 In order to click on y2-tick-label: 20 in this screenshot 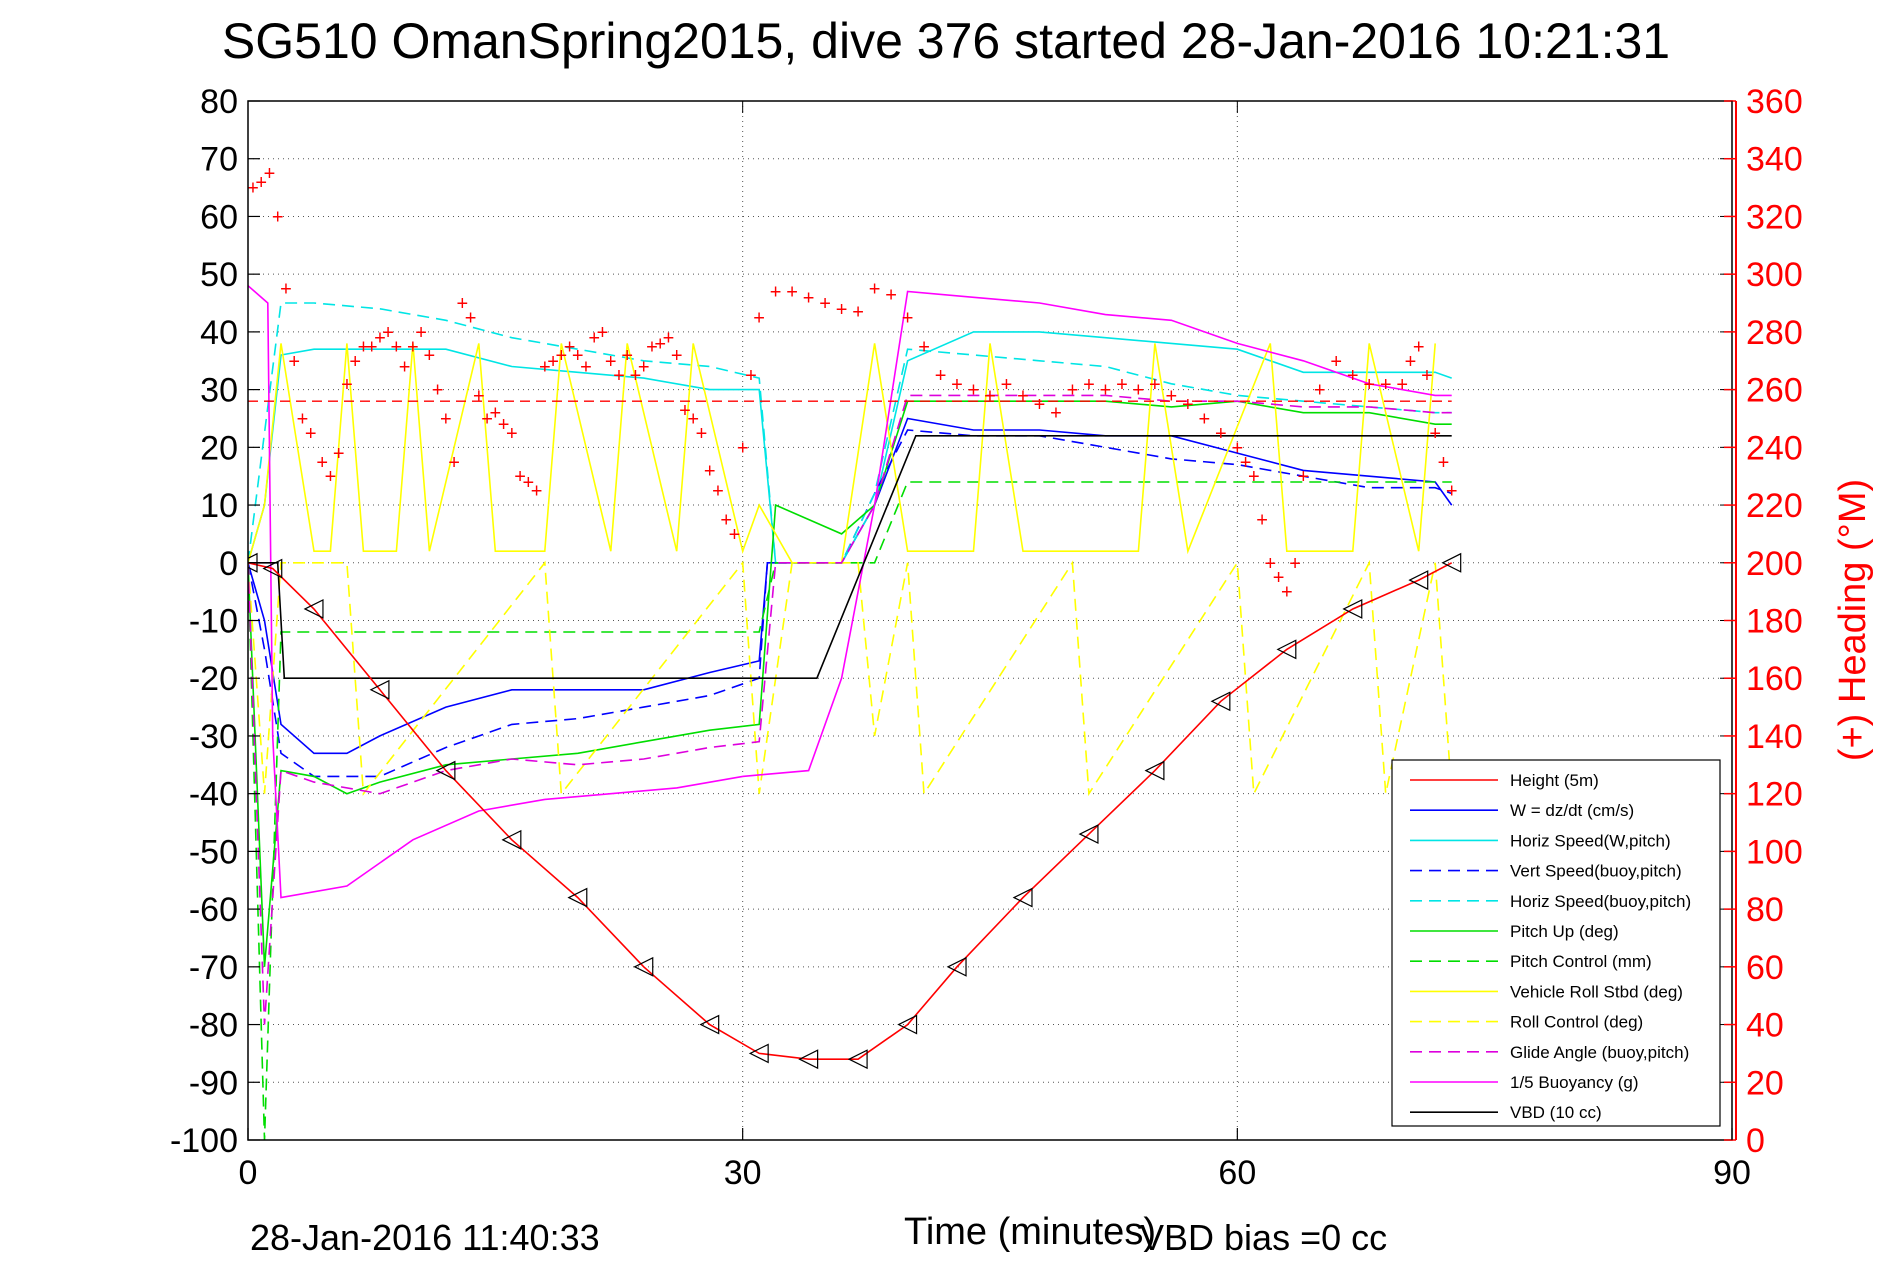, I will do `click(1765, 1083)`.